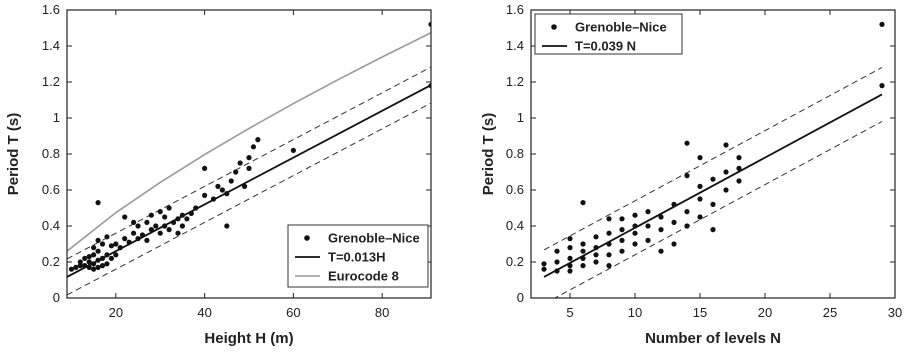 The height and width of the screenshot is (356, 921). Describe the element at coordinates (51, 189) in the screenshot. I see `y-tick-label: 0.6` at that location.